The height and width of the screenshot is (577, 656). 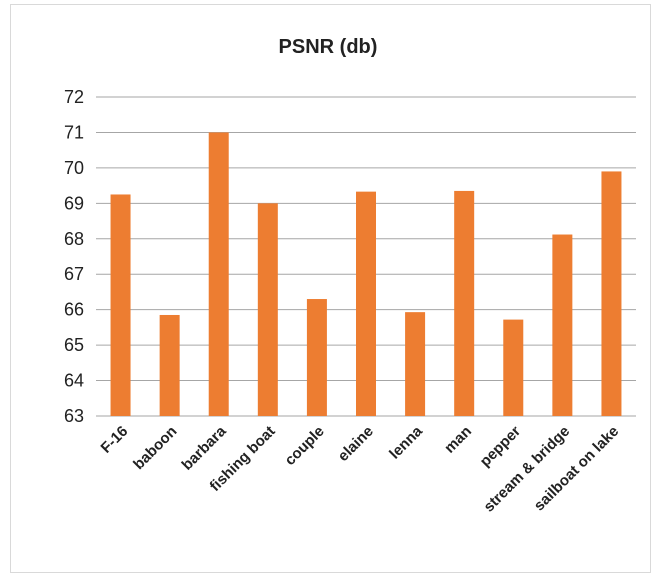 What do you see at coordinates (74, 239) in the screenshot?
I see `y-tick-label: 68` at bounding box center [74, 239].